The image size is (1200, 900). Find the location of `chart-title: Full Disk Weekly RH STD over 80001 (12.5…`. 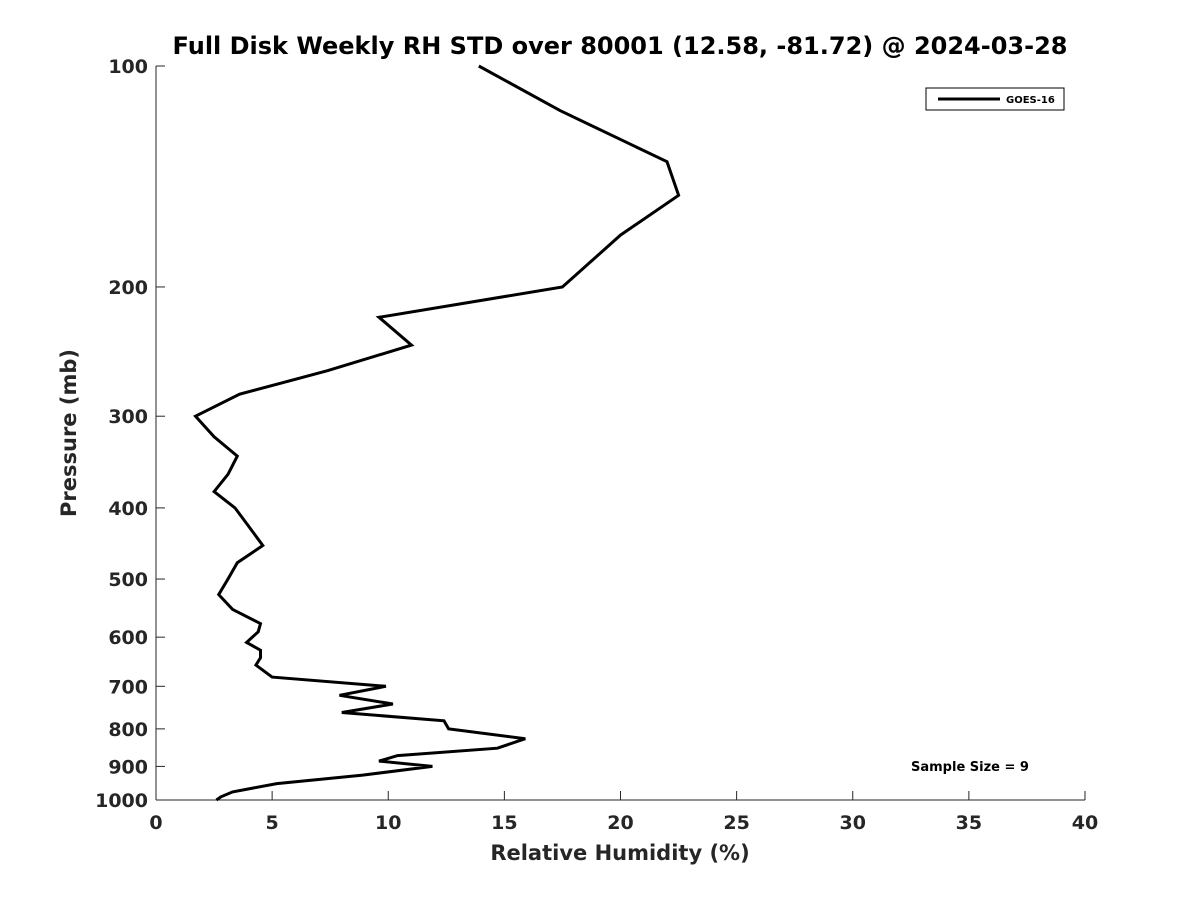

chart-title: Full Disk Weekly RH STD over 80001 (12.5… is located at coordinates (620, 46).